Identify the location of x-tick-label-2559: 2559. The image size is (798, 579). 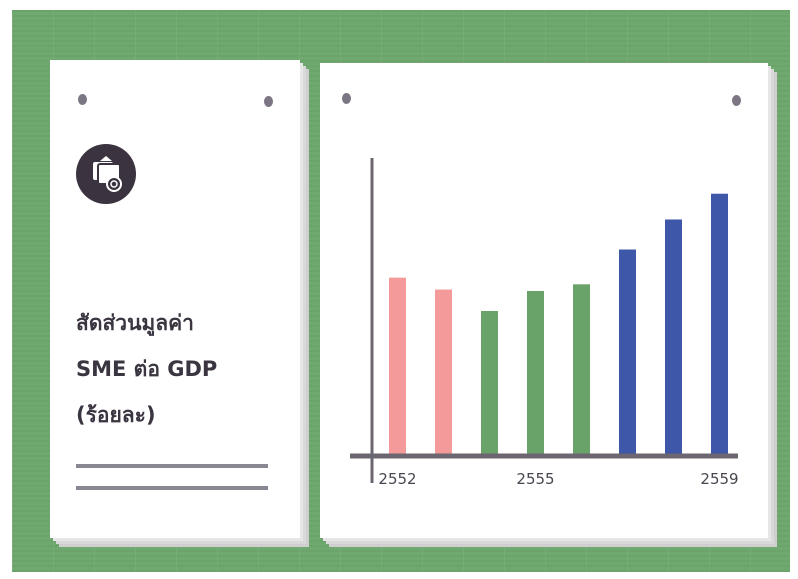
(719, 479).